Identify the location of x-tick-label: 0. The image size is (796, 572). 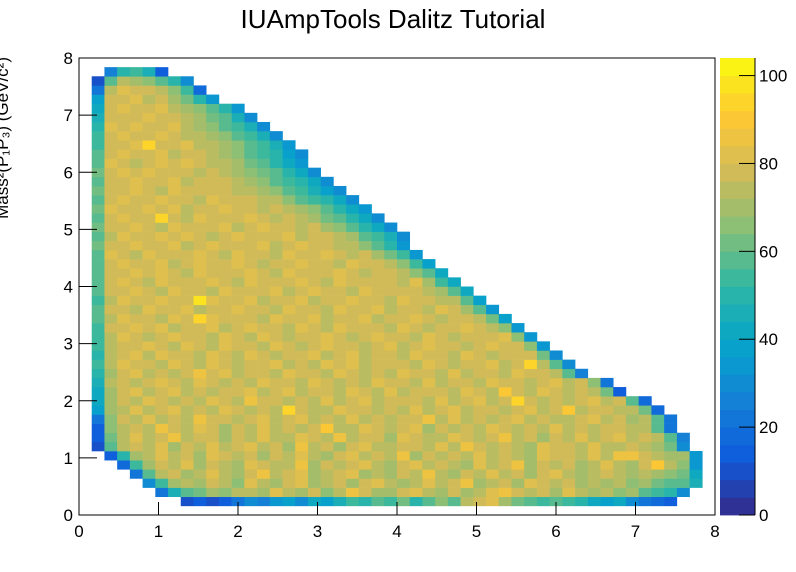
(78, 531).